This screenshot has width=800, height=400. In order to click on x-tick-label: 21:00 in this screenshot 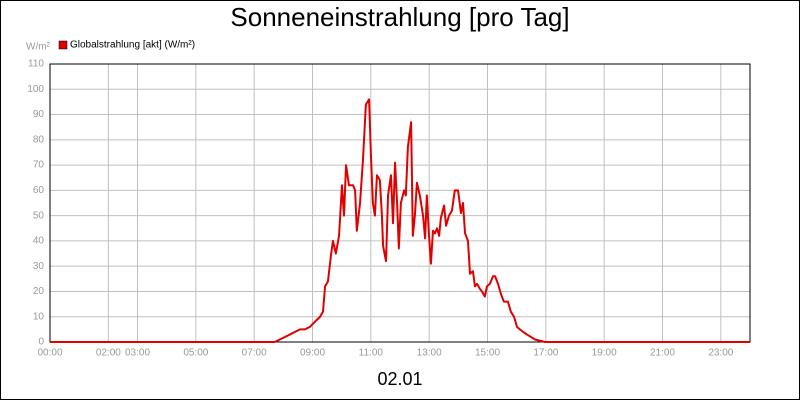, I will do `click(662, 353)`.